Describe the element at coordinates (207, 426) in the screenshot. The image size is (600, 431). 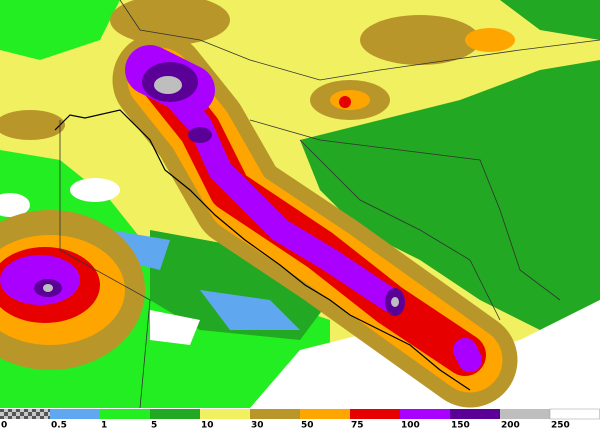
I see `legend-label: 10` at that location.